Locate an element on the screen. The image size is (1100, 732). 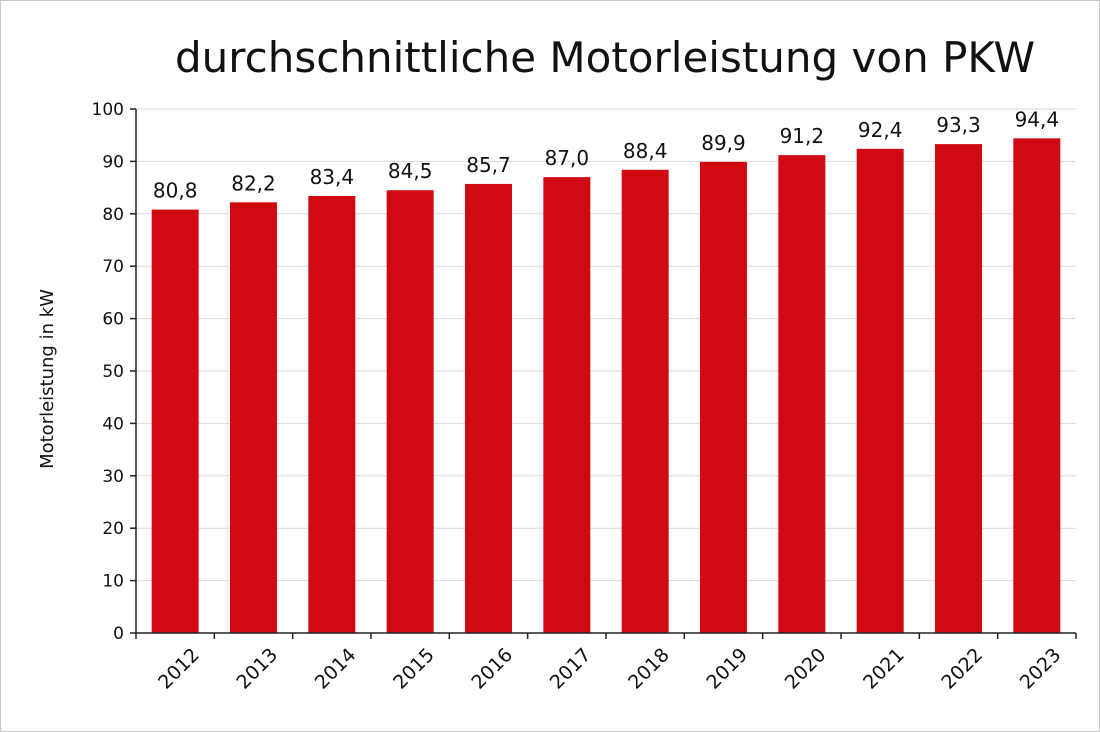
x-tick-label: 2020 is located at coordinates (806, 669).